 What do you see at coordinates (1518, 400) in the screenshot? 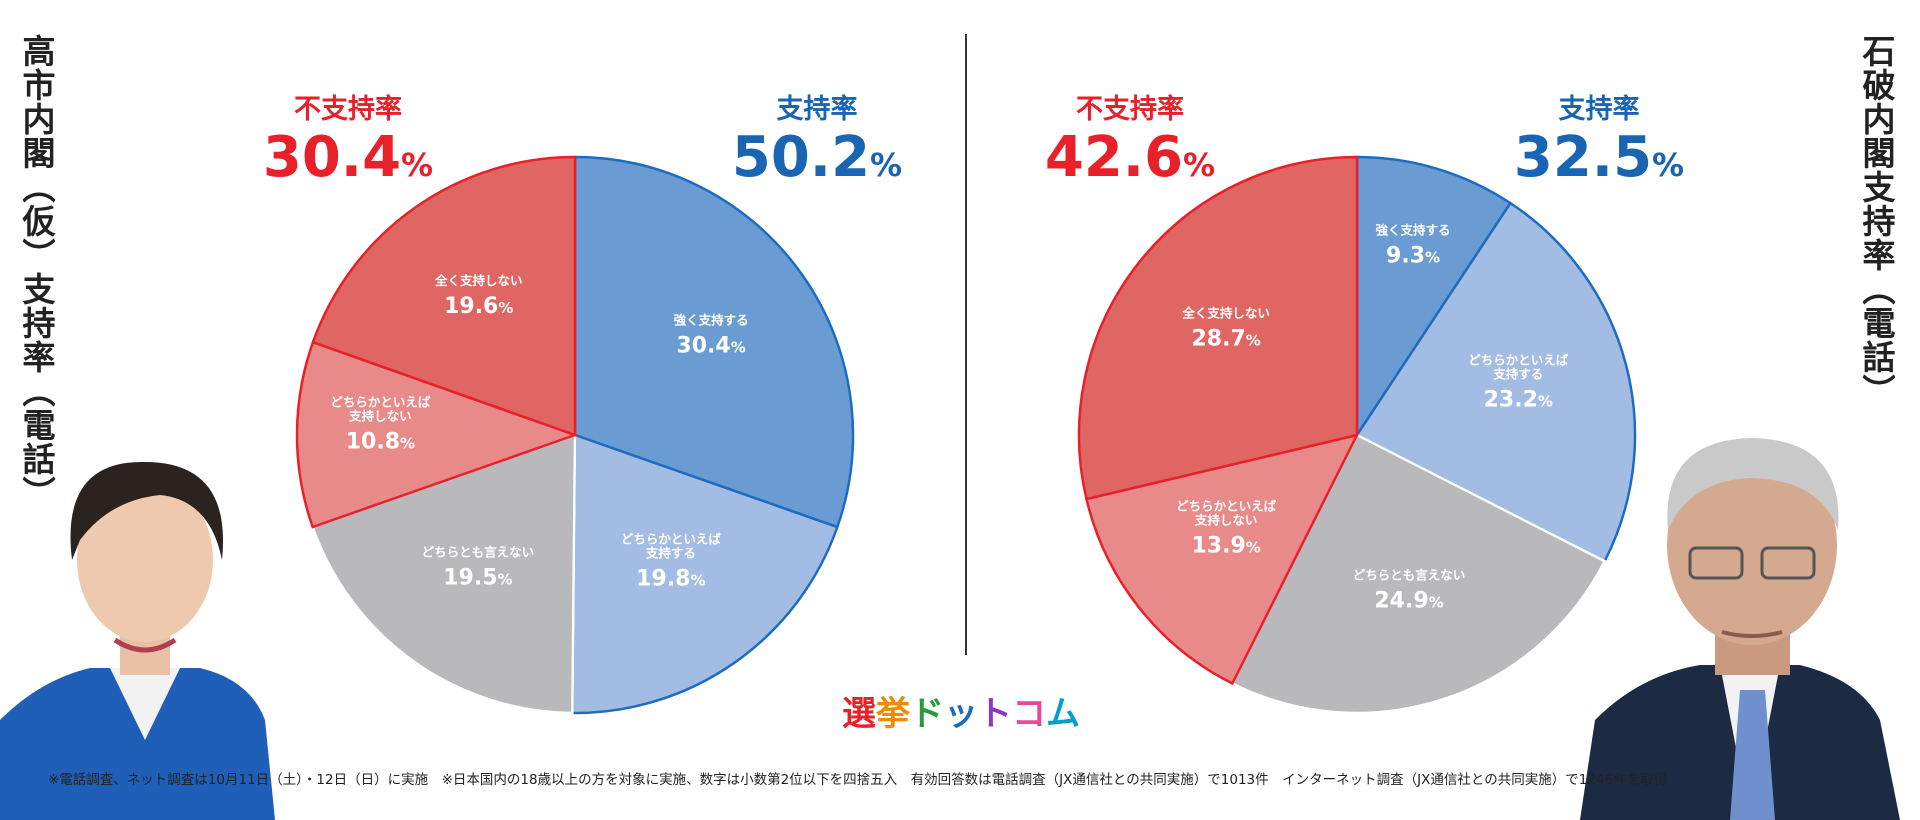
I see `slice-value-label: 23.2%` at bounding box center [1518, 400].